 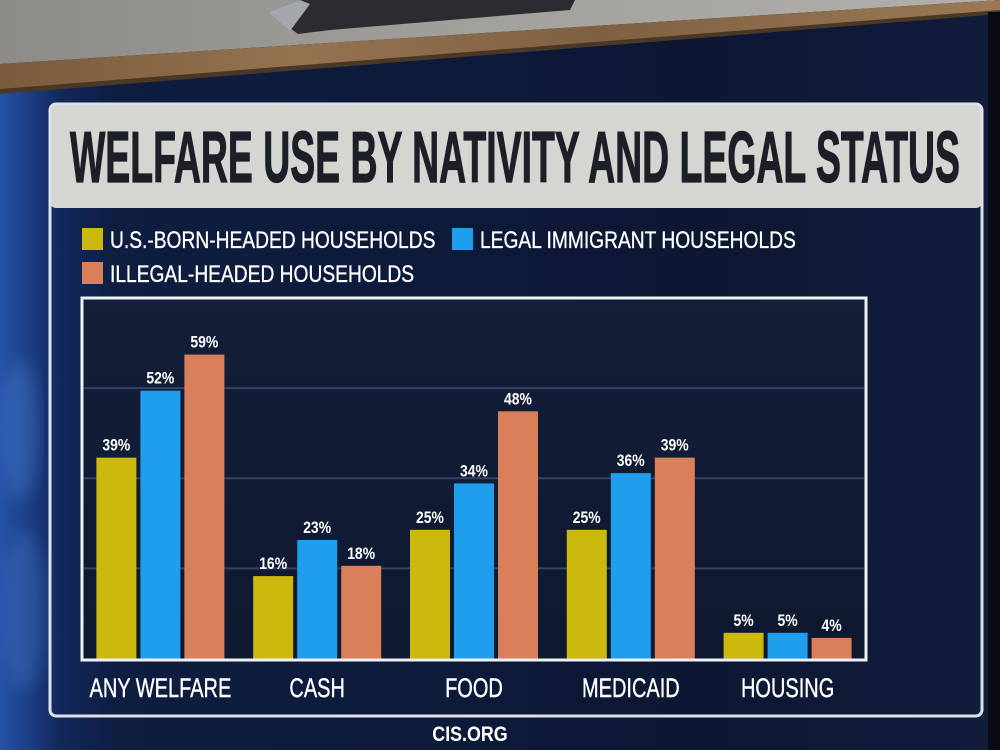 What do you see at coordinates (154, 378) in the screenshot?
I see `value-number: 52` at bounding box center [154, 378].